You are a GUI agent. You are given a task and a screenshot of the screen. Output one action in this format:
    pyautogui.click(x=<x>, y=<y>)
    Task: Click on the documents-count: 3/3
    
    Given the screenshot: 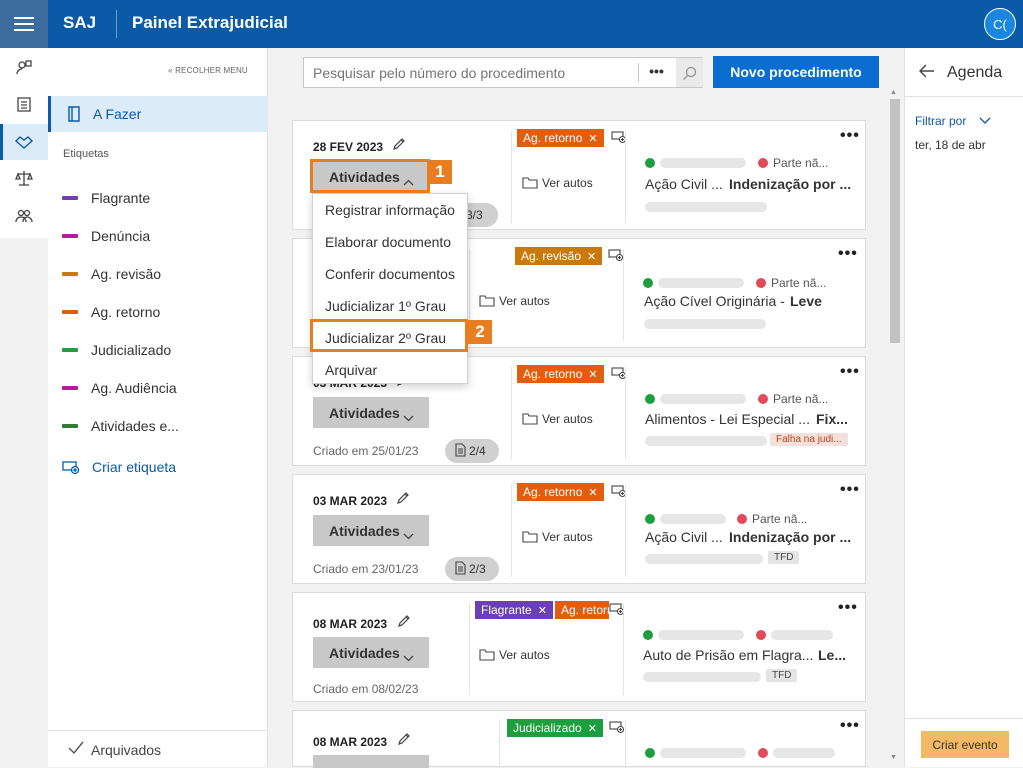 What is the action you would take?
    pyautogui.click(x=474, y=215)
    